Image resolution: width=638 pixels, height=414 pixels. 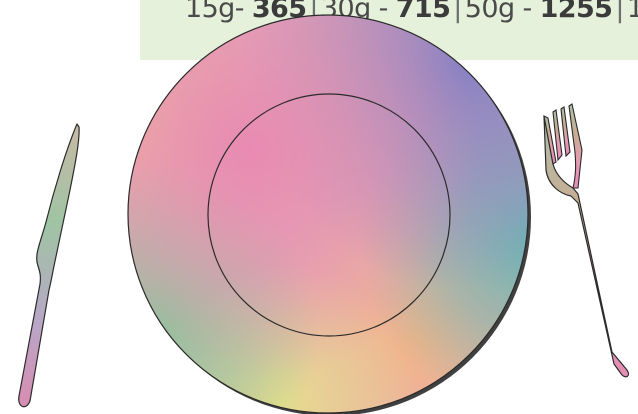 What do you see at coordinates (246, 12) in the screenshot?
I see `tier-15g: 15g- 365` at bounding box center [246, 12].